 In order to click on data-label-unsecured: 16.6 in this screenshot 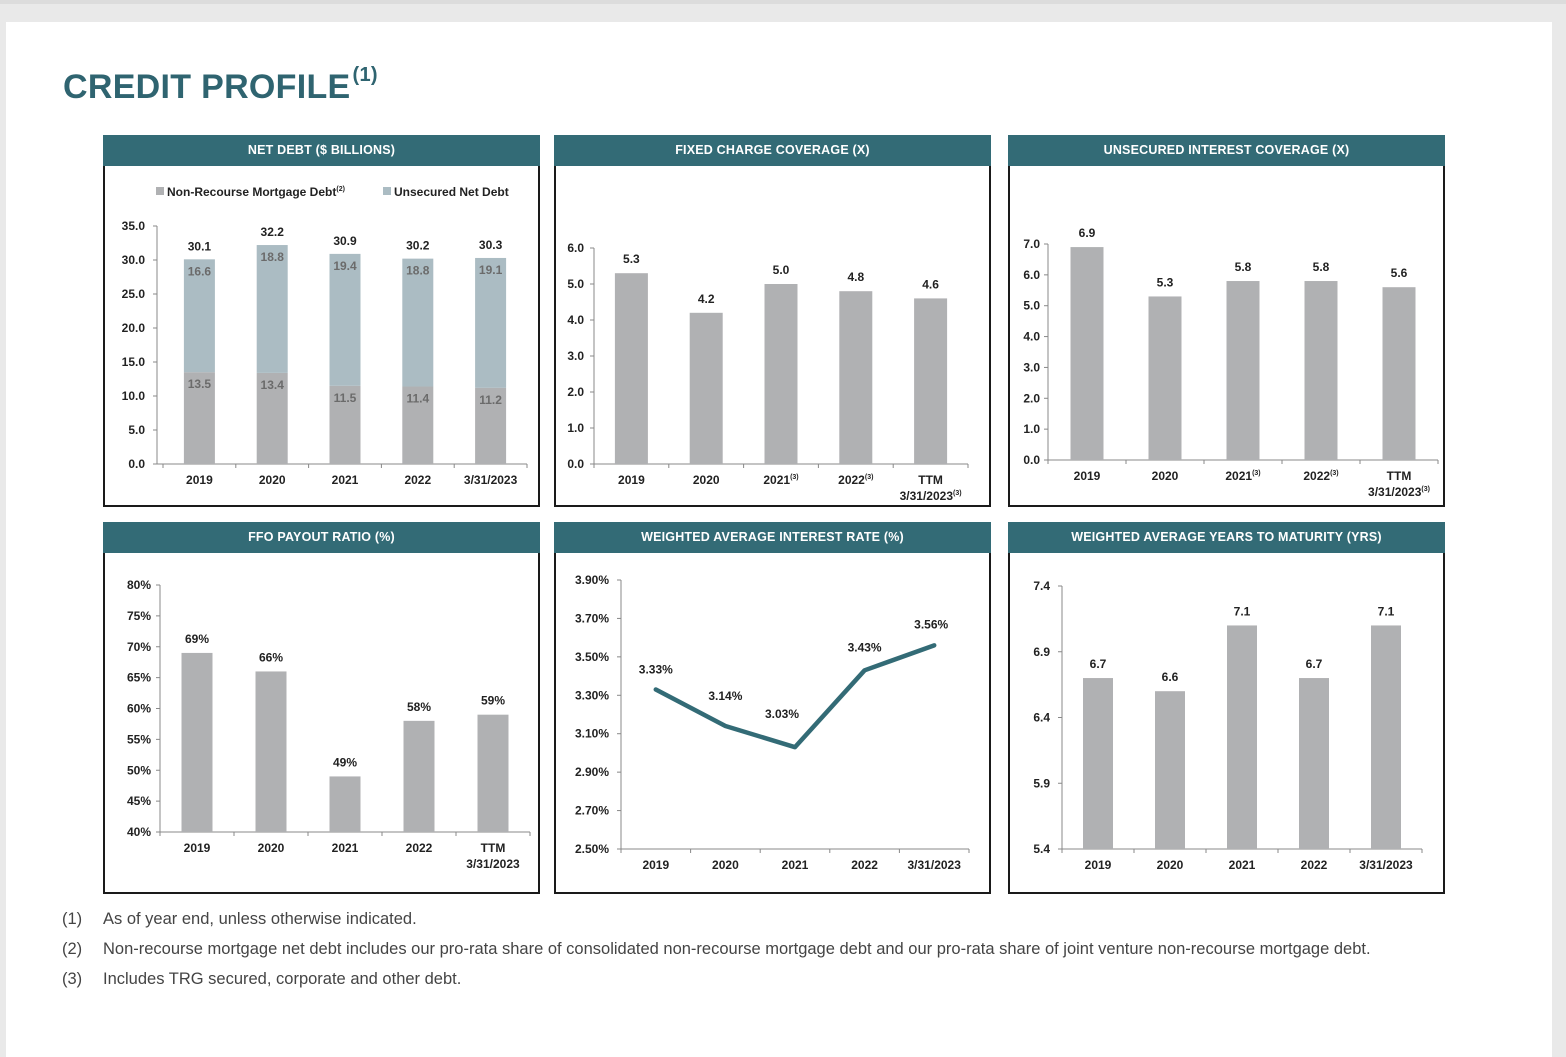, I will do `click(200, 271)`.